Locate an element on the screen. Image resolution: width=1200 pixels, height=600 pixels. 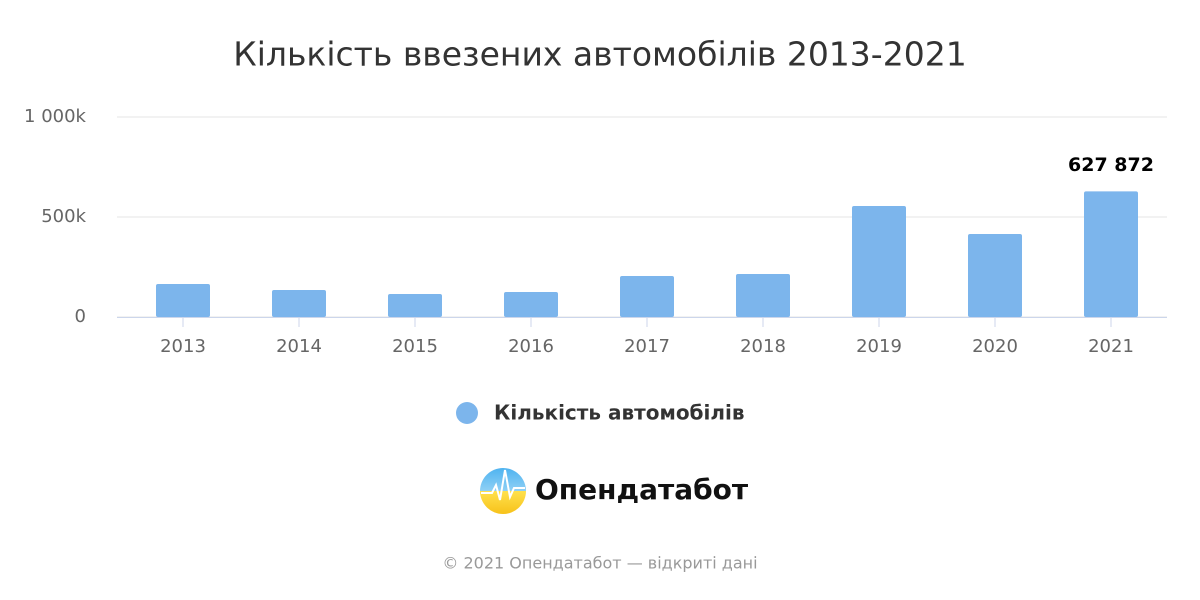
logo-text: Опендатабот is located at coordinates (642, 489).